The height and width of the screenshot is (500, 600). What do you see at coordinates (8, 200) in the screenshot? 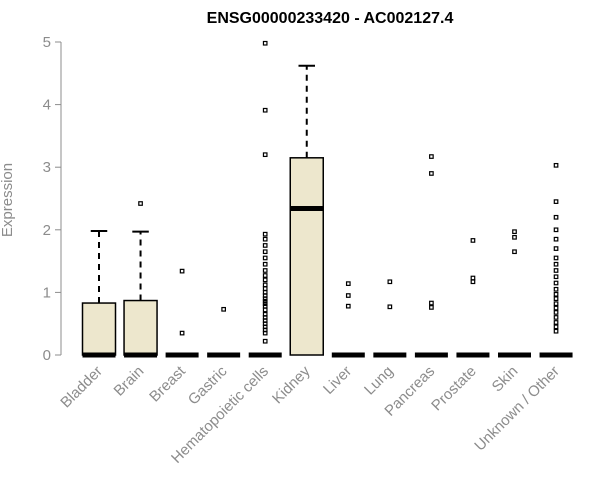
I see `y-axis-label: Expression` at bounding box center [8, 200].